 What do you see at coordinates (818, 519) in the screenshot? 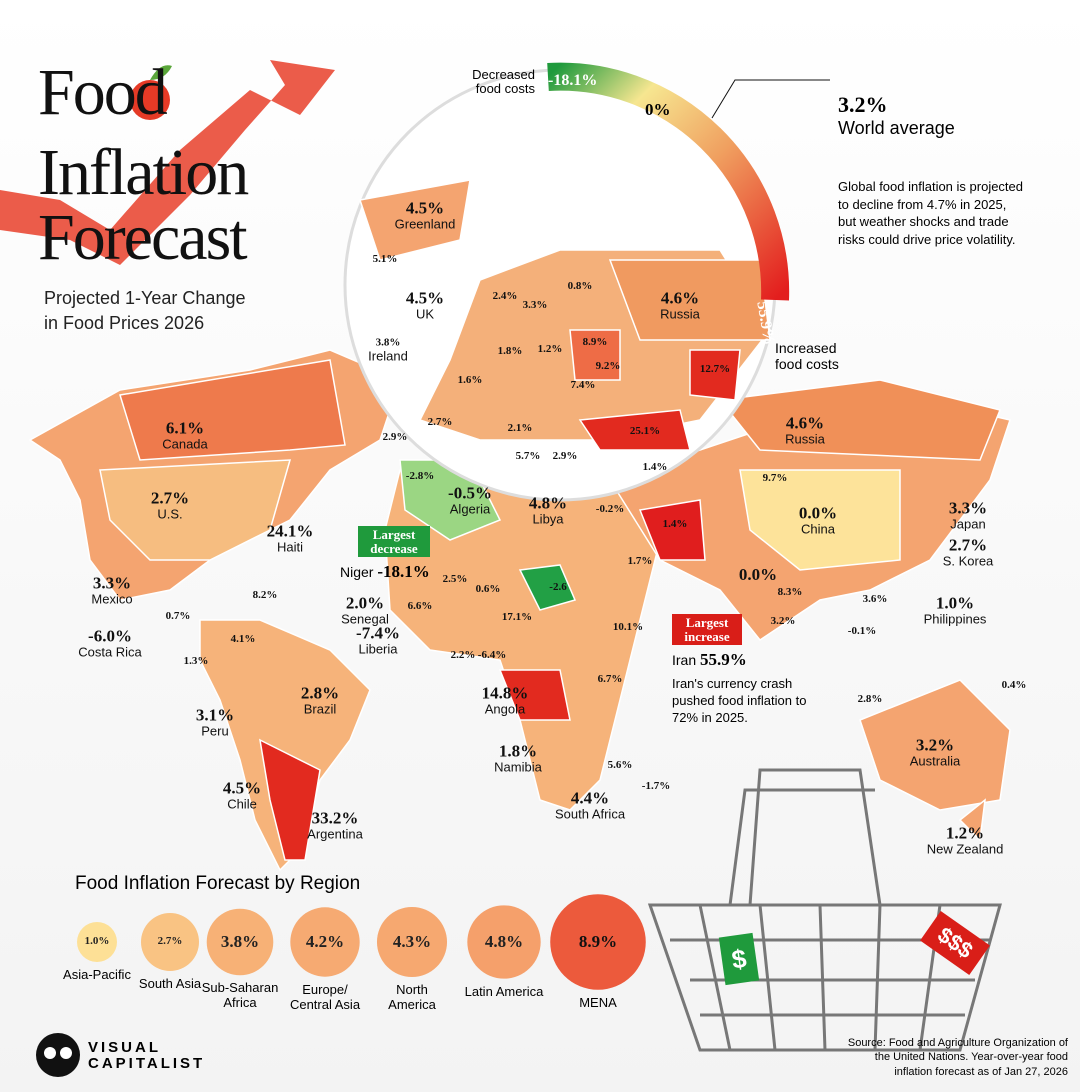
I see `country-label: 0.0% China` at bounding box center [818, 519].